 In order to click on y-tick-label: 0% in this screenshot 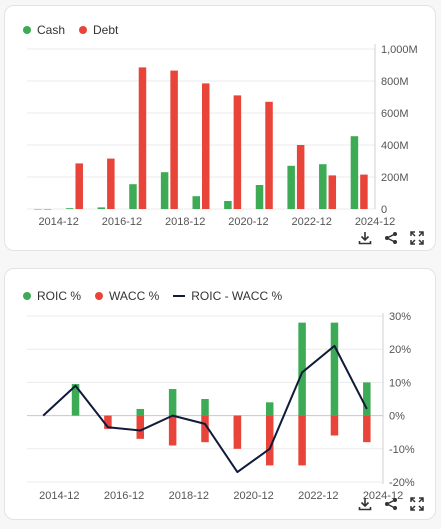, I will do `click(397, 417)`.